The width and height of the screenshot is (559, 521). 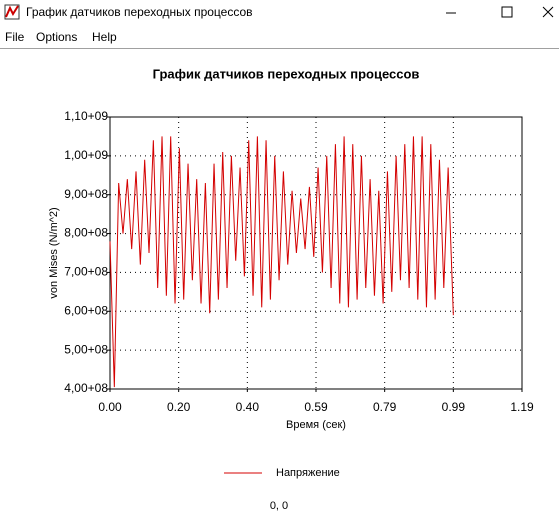 What do you see at coordinates (316, 407) in the screenshot?
I see `x-tick-label: 0.59` at bounding box center [316, 407].